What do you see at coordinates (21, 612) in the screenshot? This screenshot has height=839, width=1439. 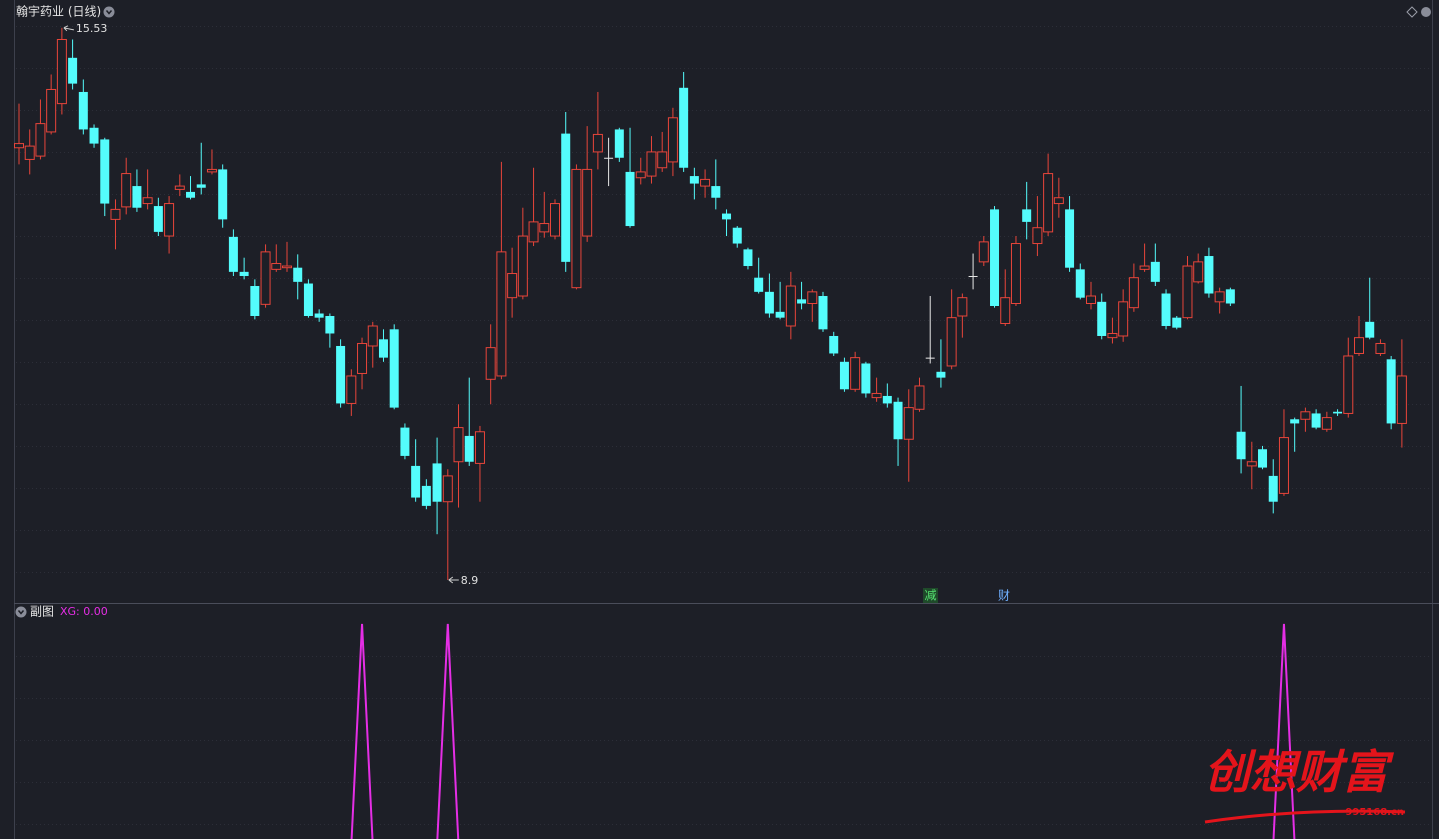 I see `sub-dropdown-icon` at bounding box center [21, 612].